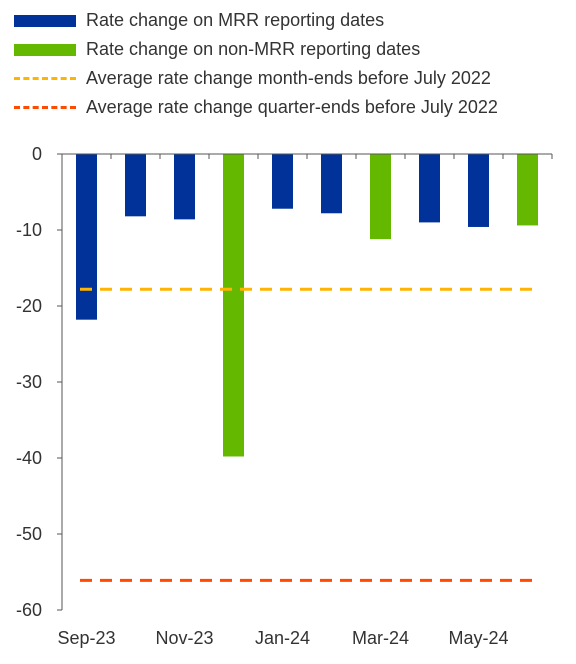  Describe the element at coordinates (184, 638) in the screenshot. I see `x-tick-label: Nov-23` at that location.